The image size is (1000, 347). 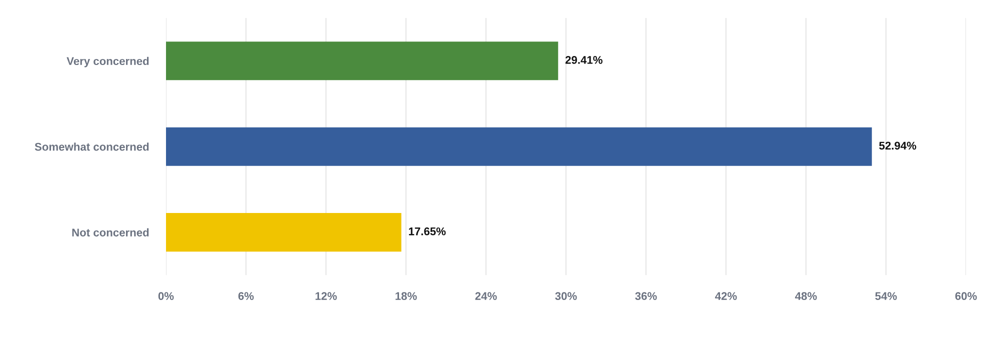 What do you see at coordinates (646, 296) in the screenshot?
I see `x-tick-label: 36%` at bounding box center [646, 296].